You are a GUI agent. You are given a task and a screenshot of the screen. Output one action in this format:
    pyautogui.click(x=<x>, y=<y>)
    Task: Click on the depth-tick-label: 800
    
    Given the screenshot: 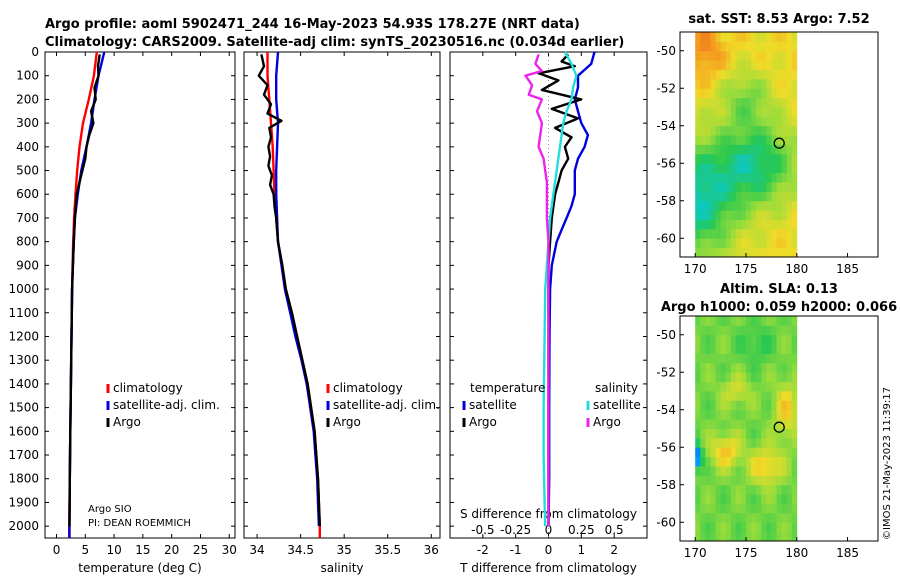 What is the action you would take?
    pyautogui.click(x=27, y=242)
    